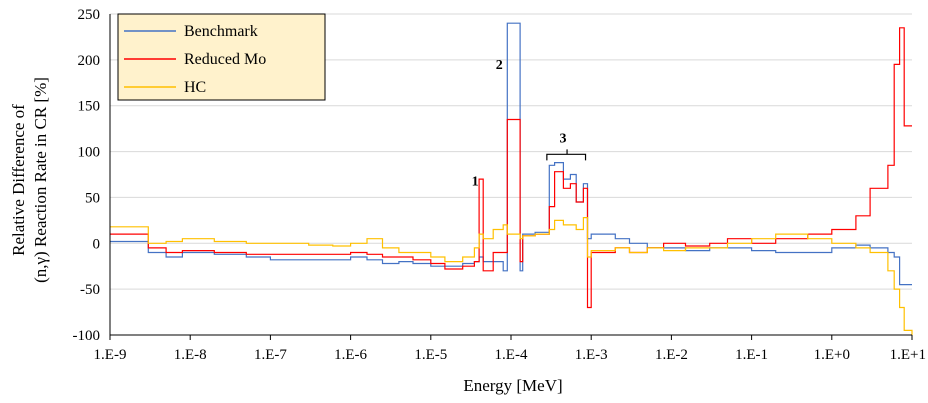 The width and height of the screenshot is (928, 403). Describe the element at coordinates (87, 336) in the screenshot. I see `y-tick-label: -100` at that location.